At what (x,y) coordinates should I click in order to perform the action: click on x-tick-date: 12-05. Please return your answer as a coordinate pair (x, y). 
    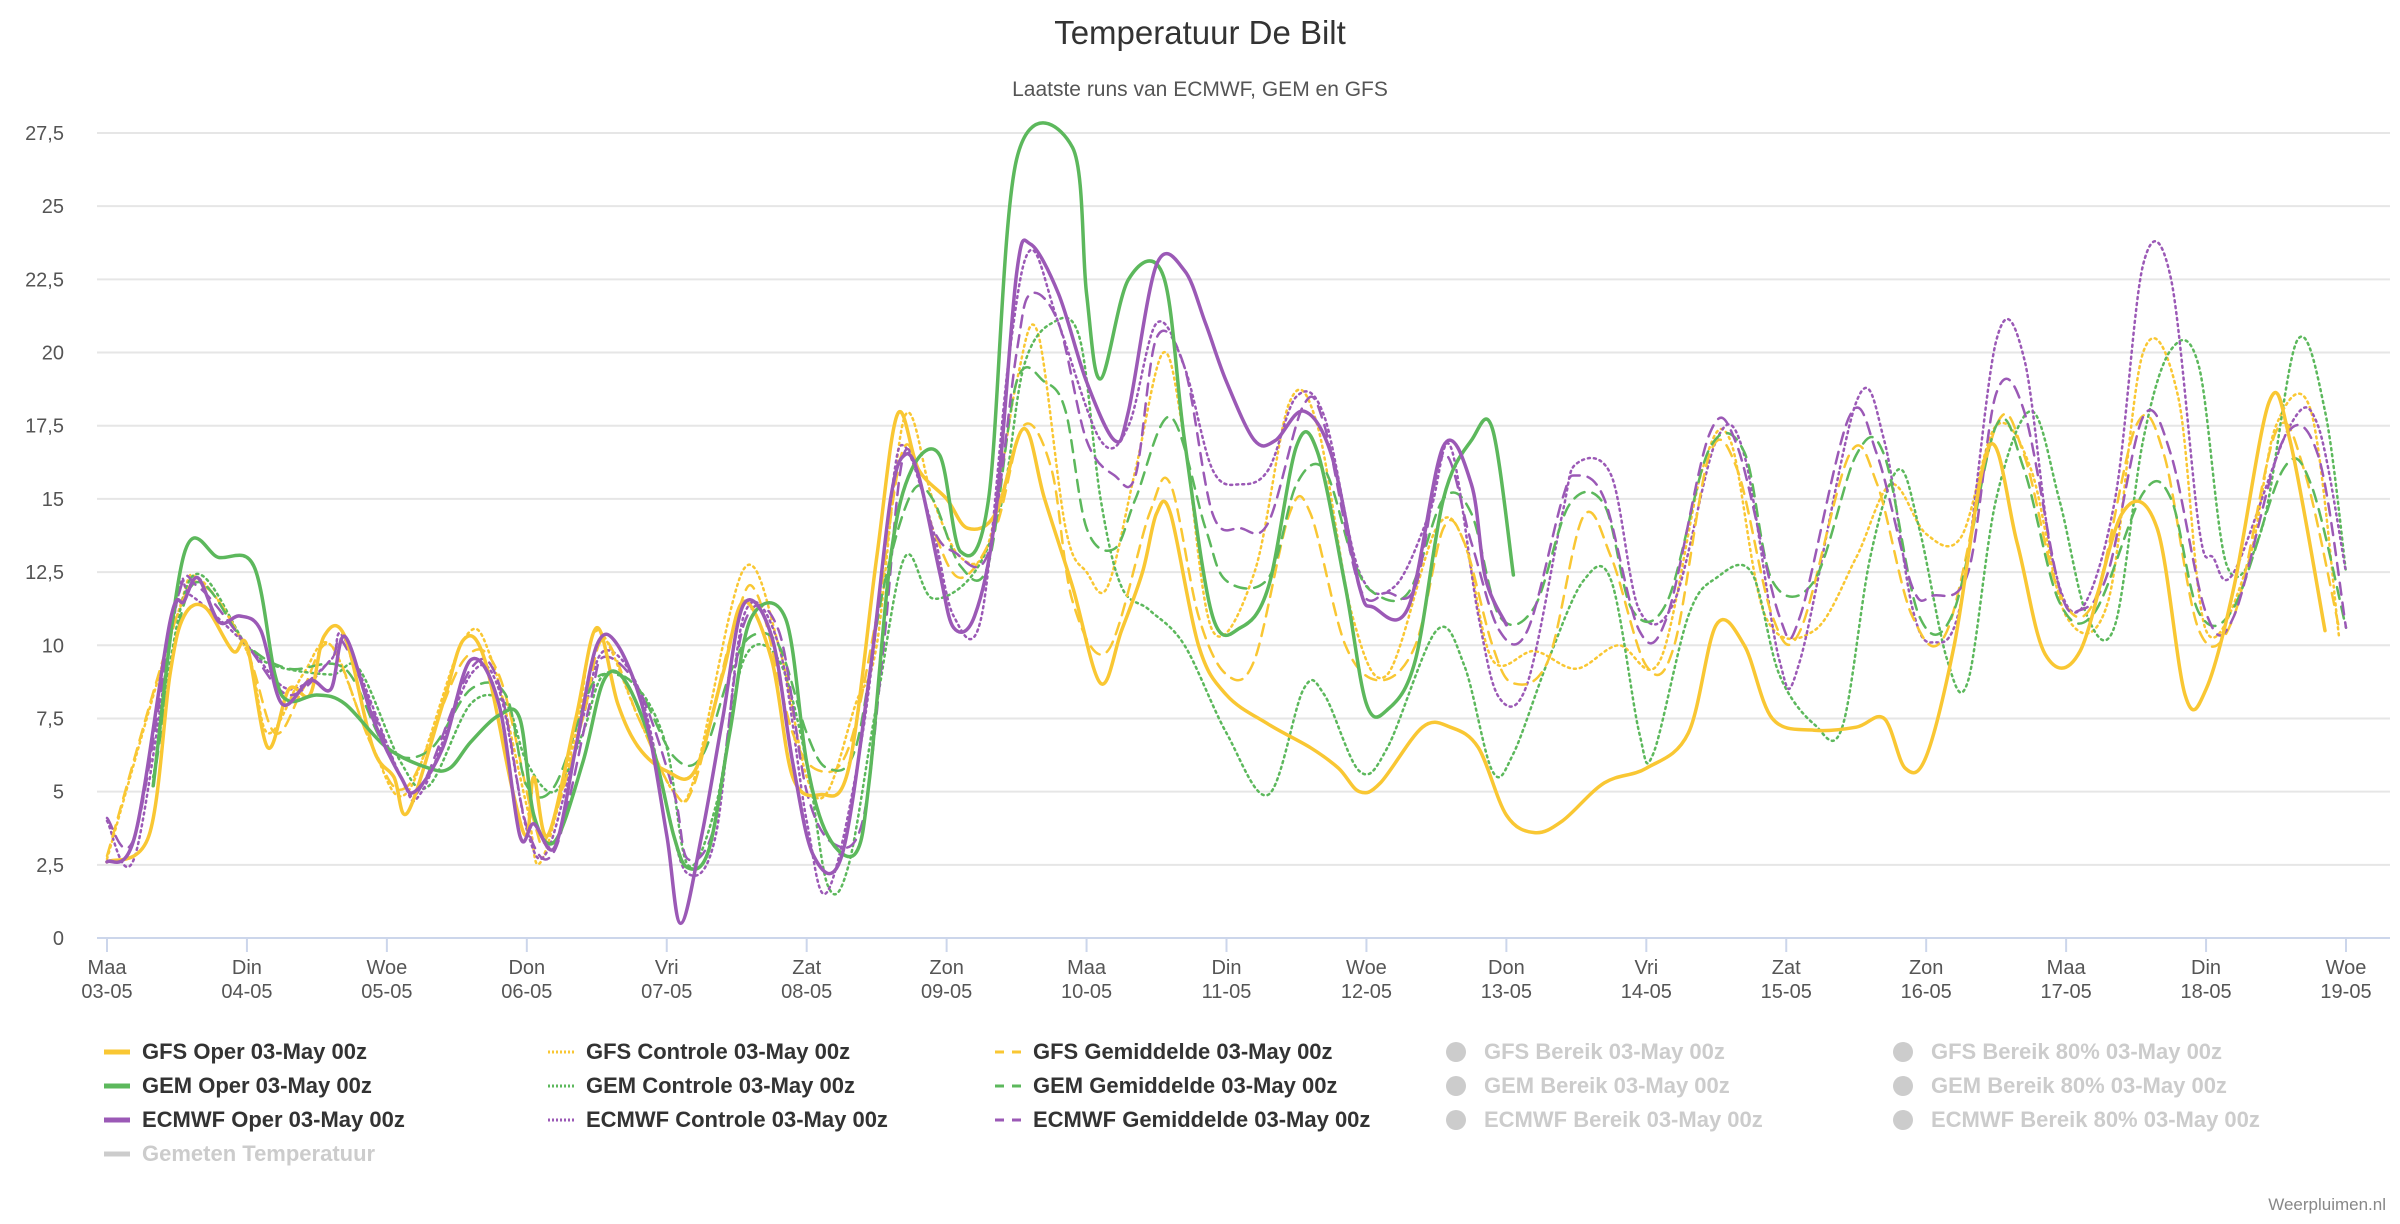
    Looking at the image, I should click on (1366, 992).